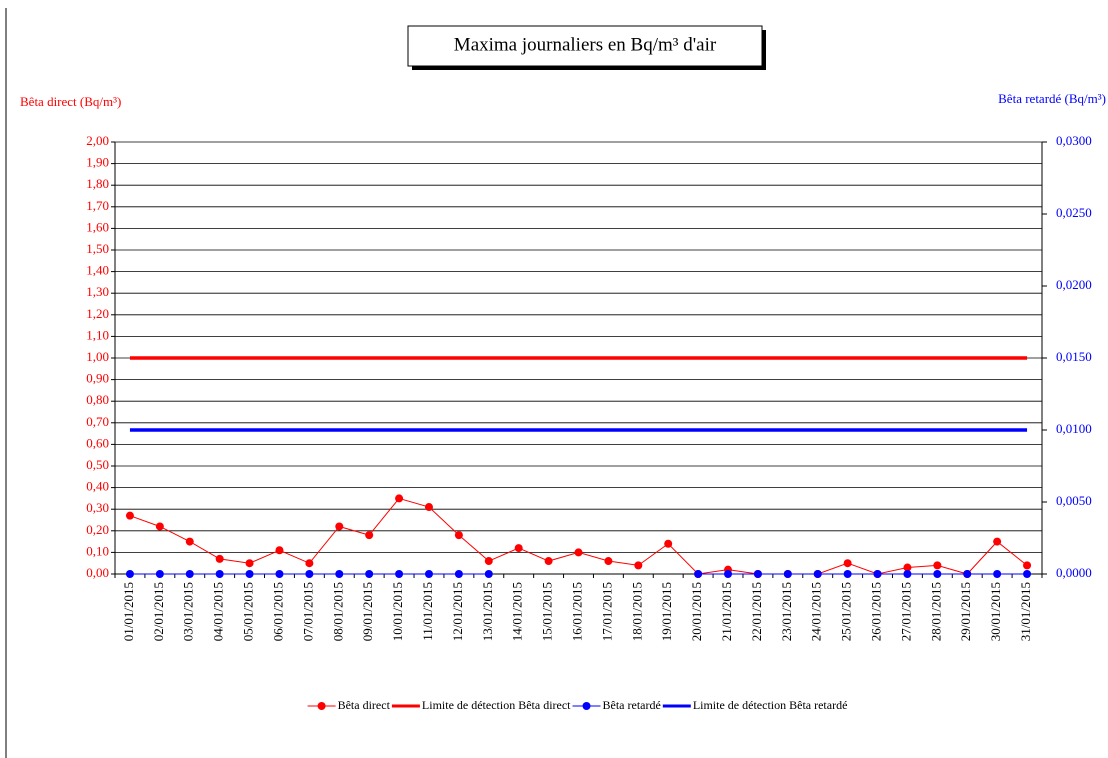  I want to click on y-tick-label: 0,30, so click(97, 507).